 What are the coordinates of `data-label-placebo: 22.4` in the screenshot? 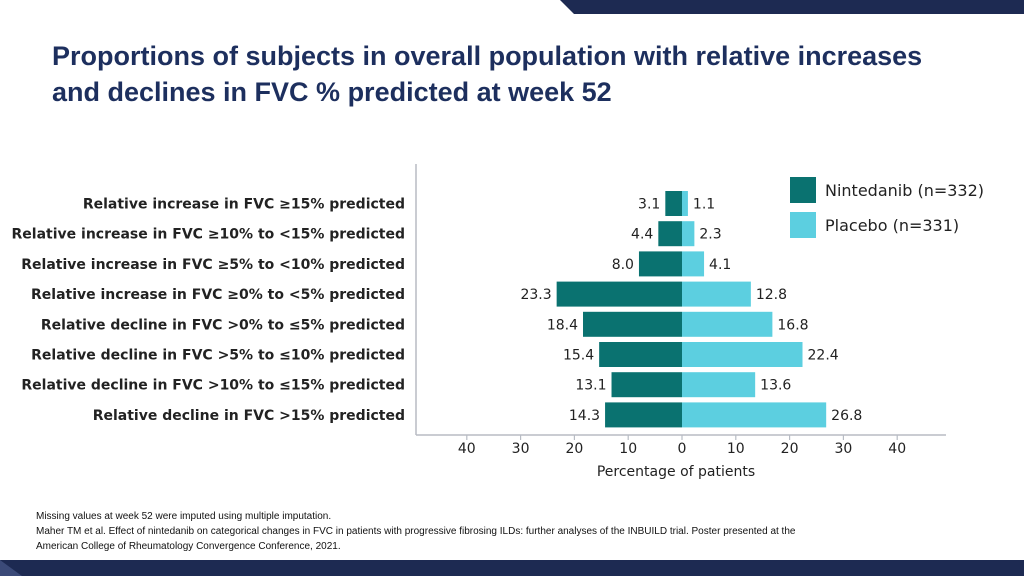 It's located at (823, 356).